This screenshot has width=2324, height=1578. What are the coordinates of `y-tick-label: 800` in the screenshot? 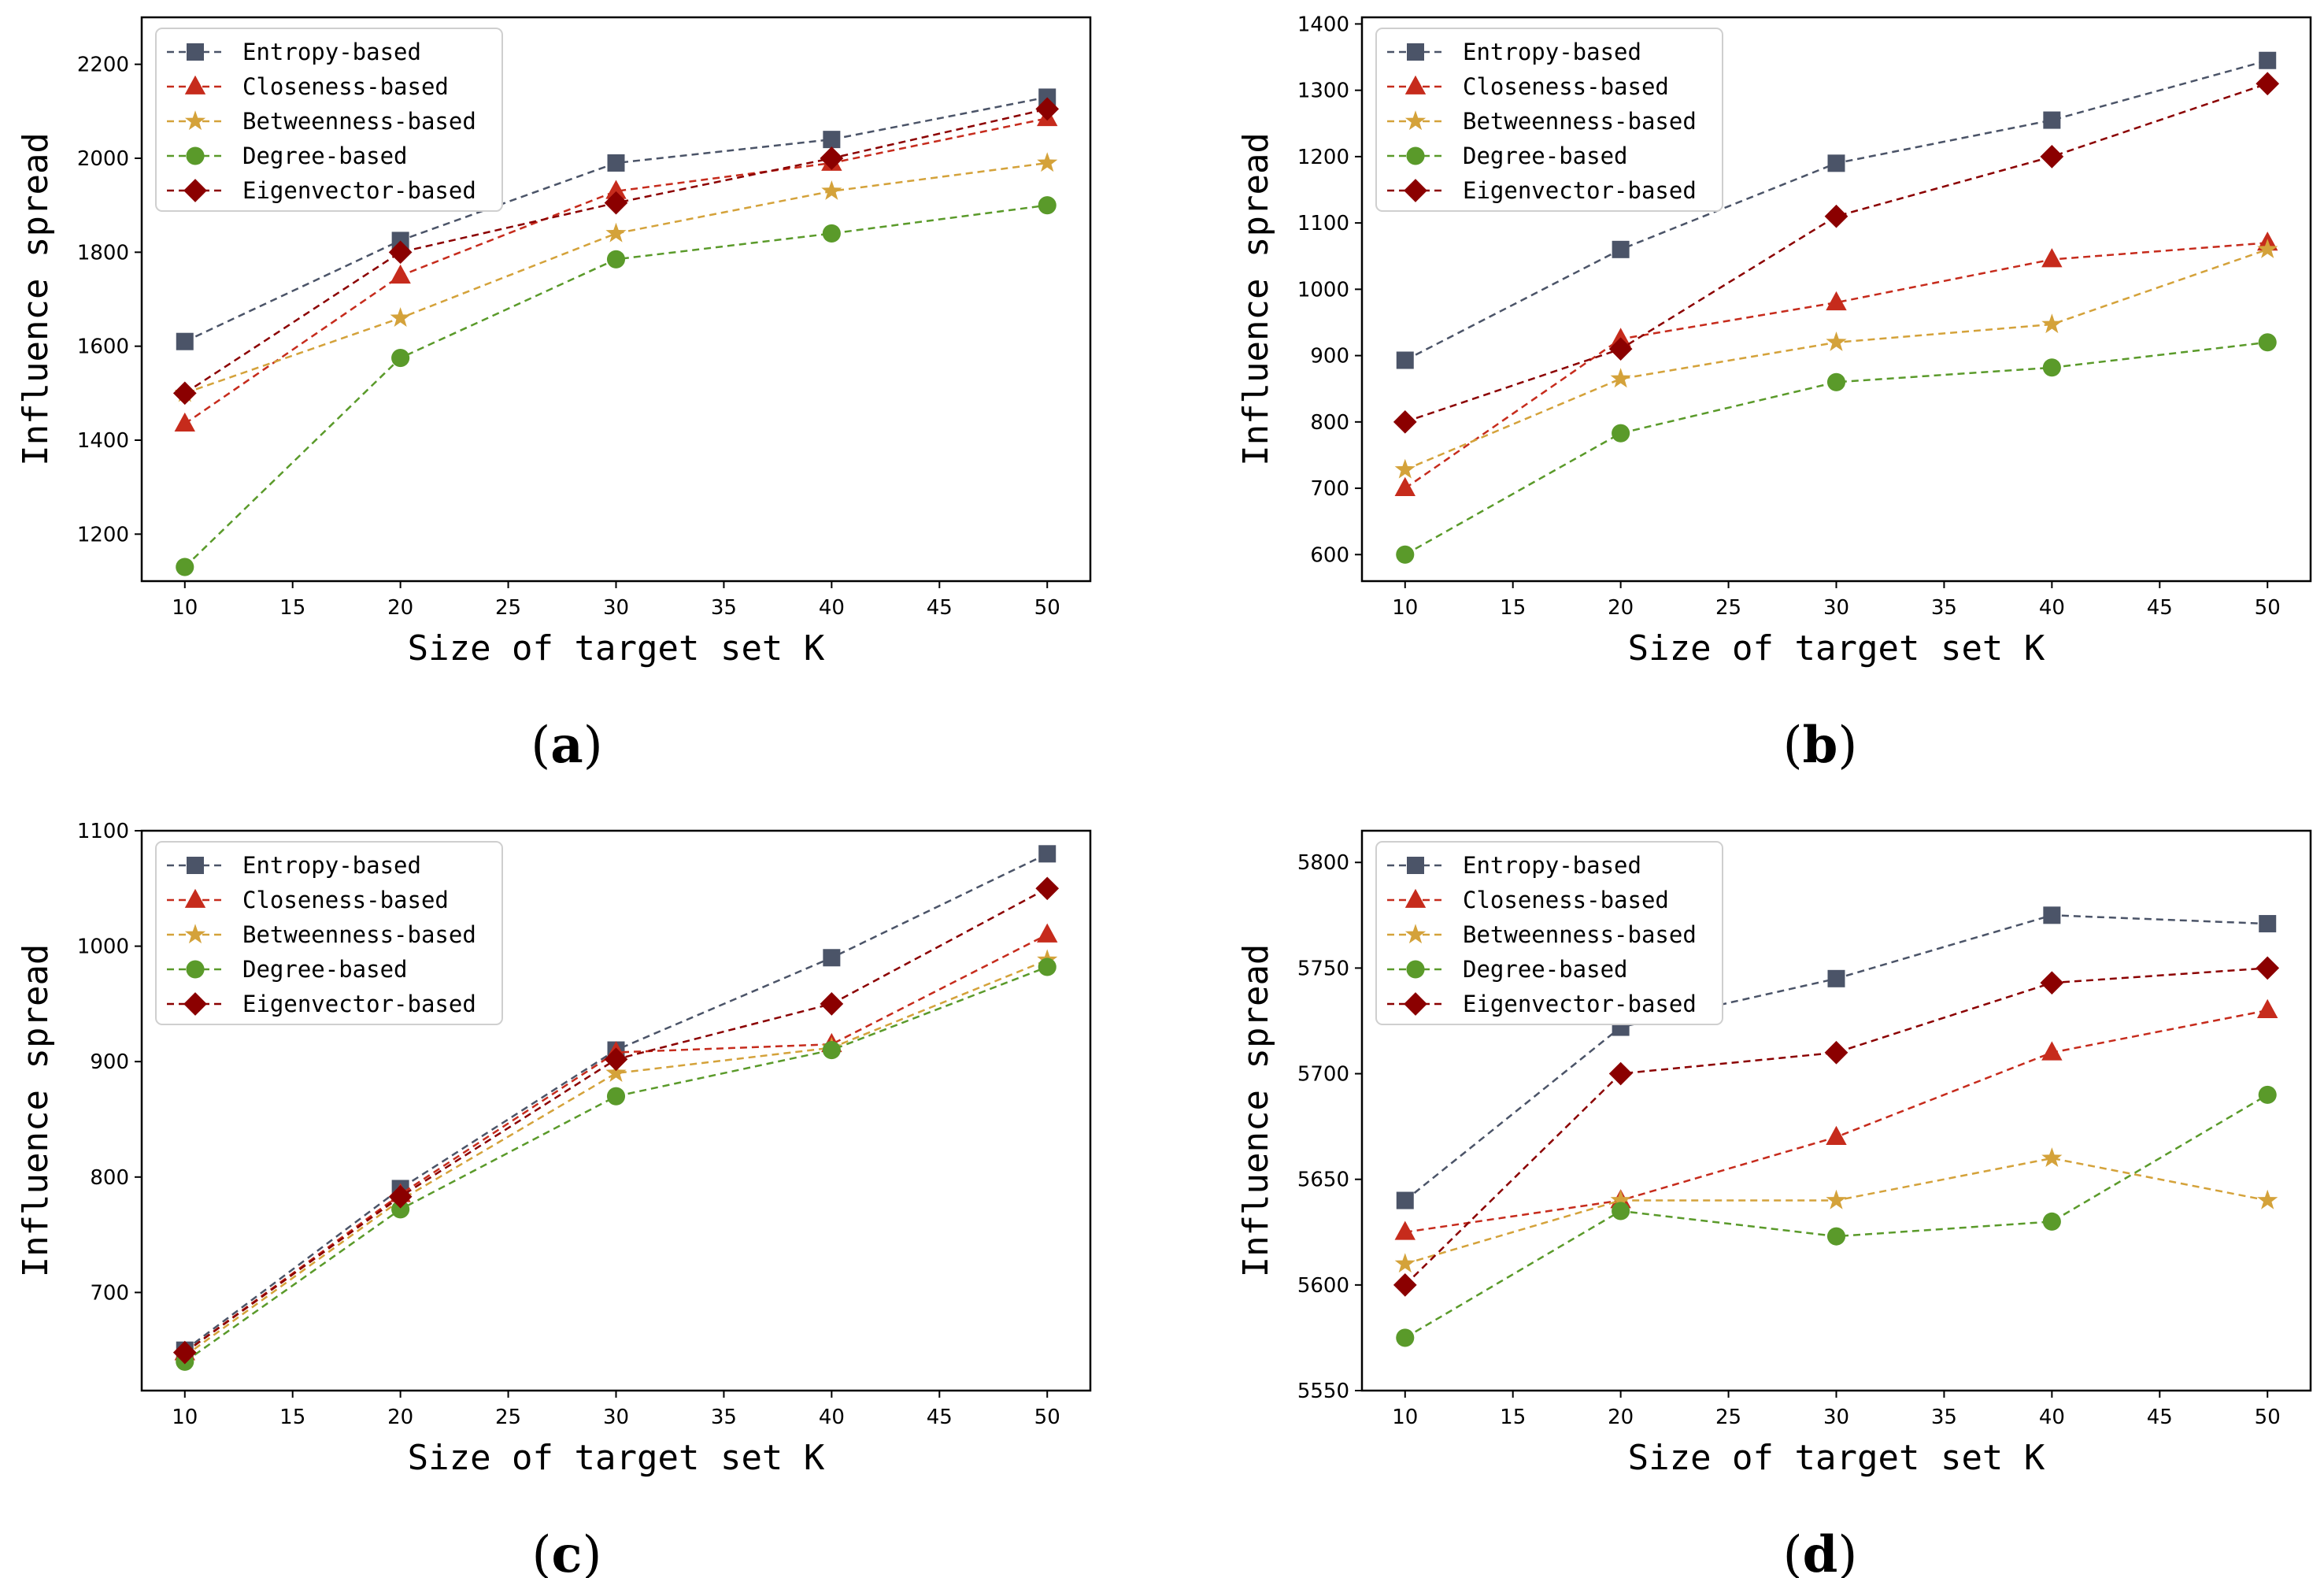 It's located at (1329, 423).